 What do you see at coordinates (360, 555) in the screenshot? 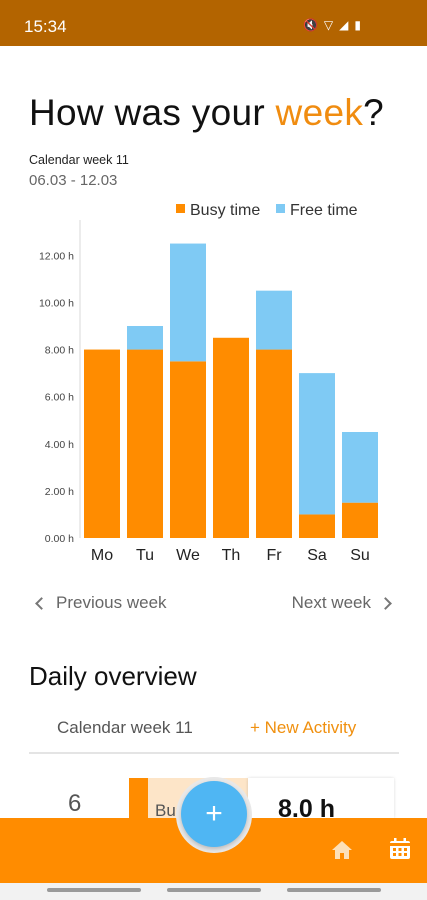
I see `x-tick-label: Su` at bounding box center [360, 555].